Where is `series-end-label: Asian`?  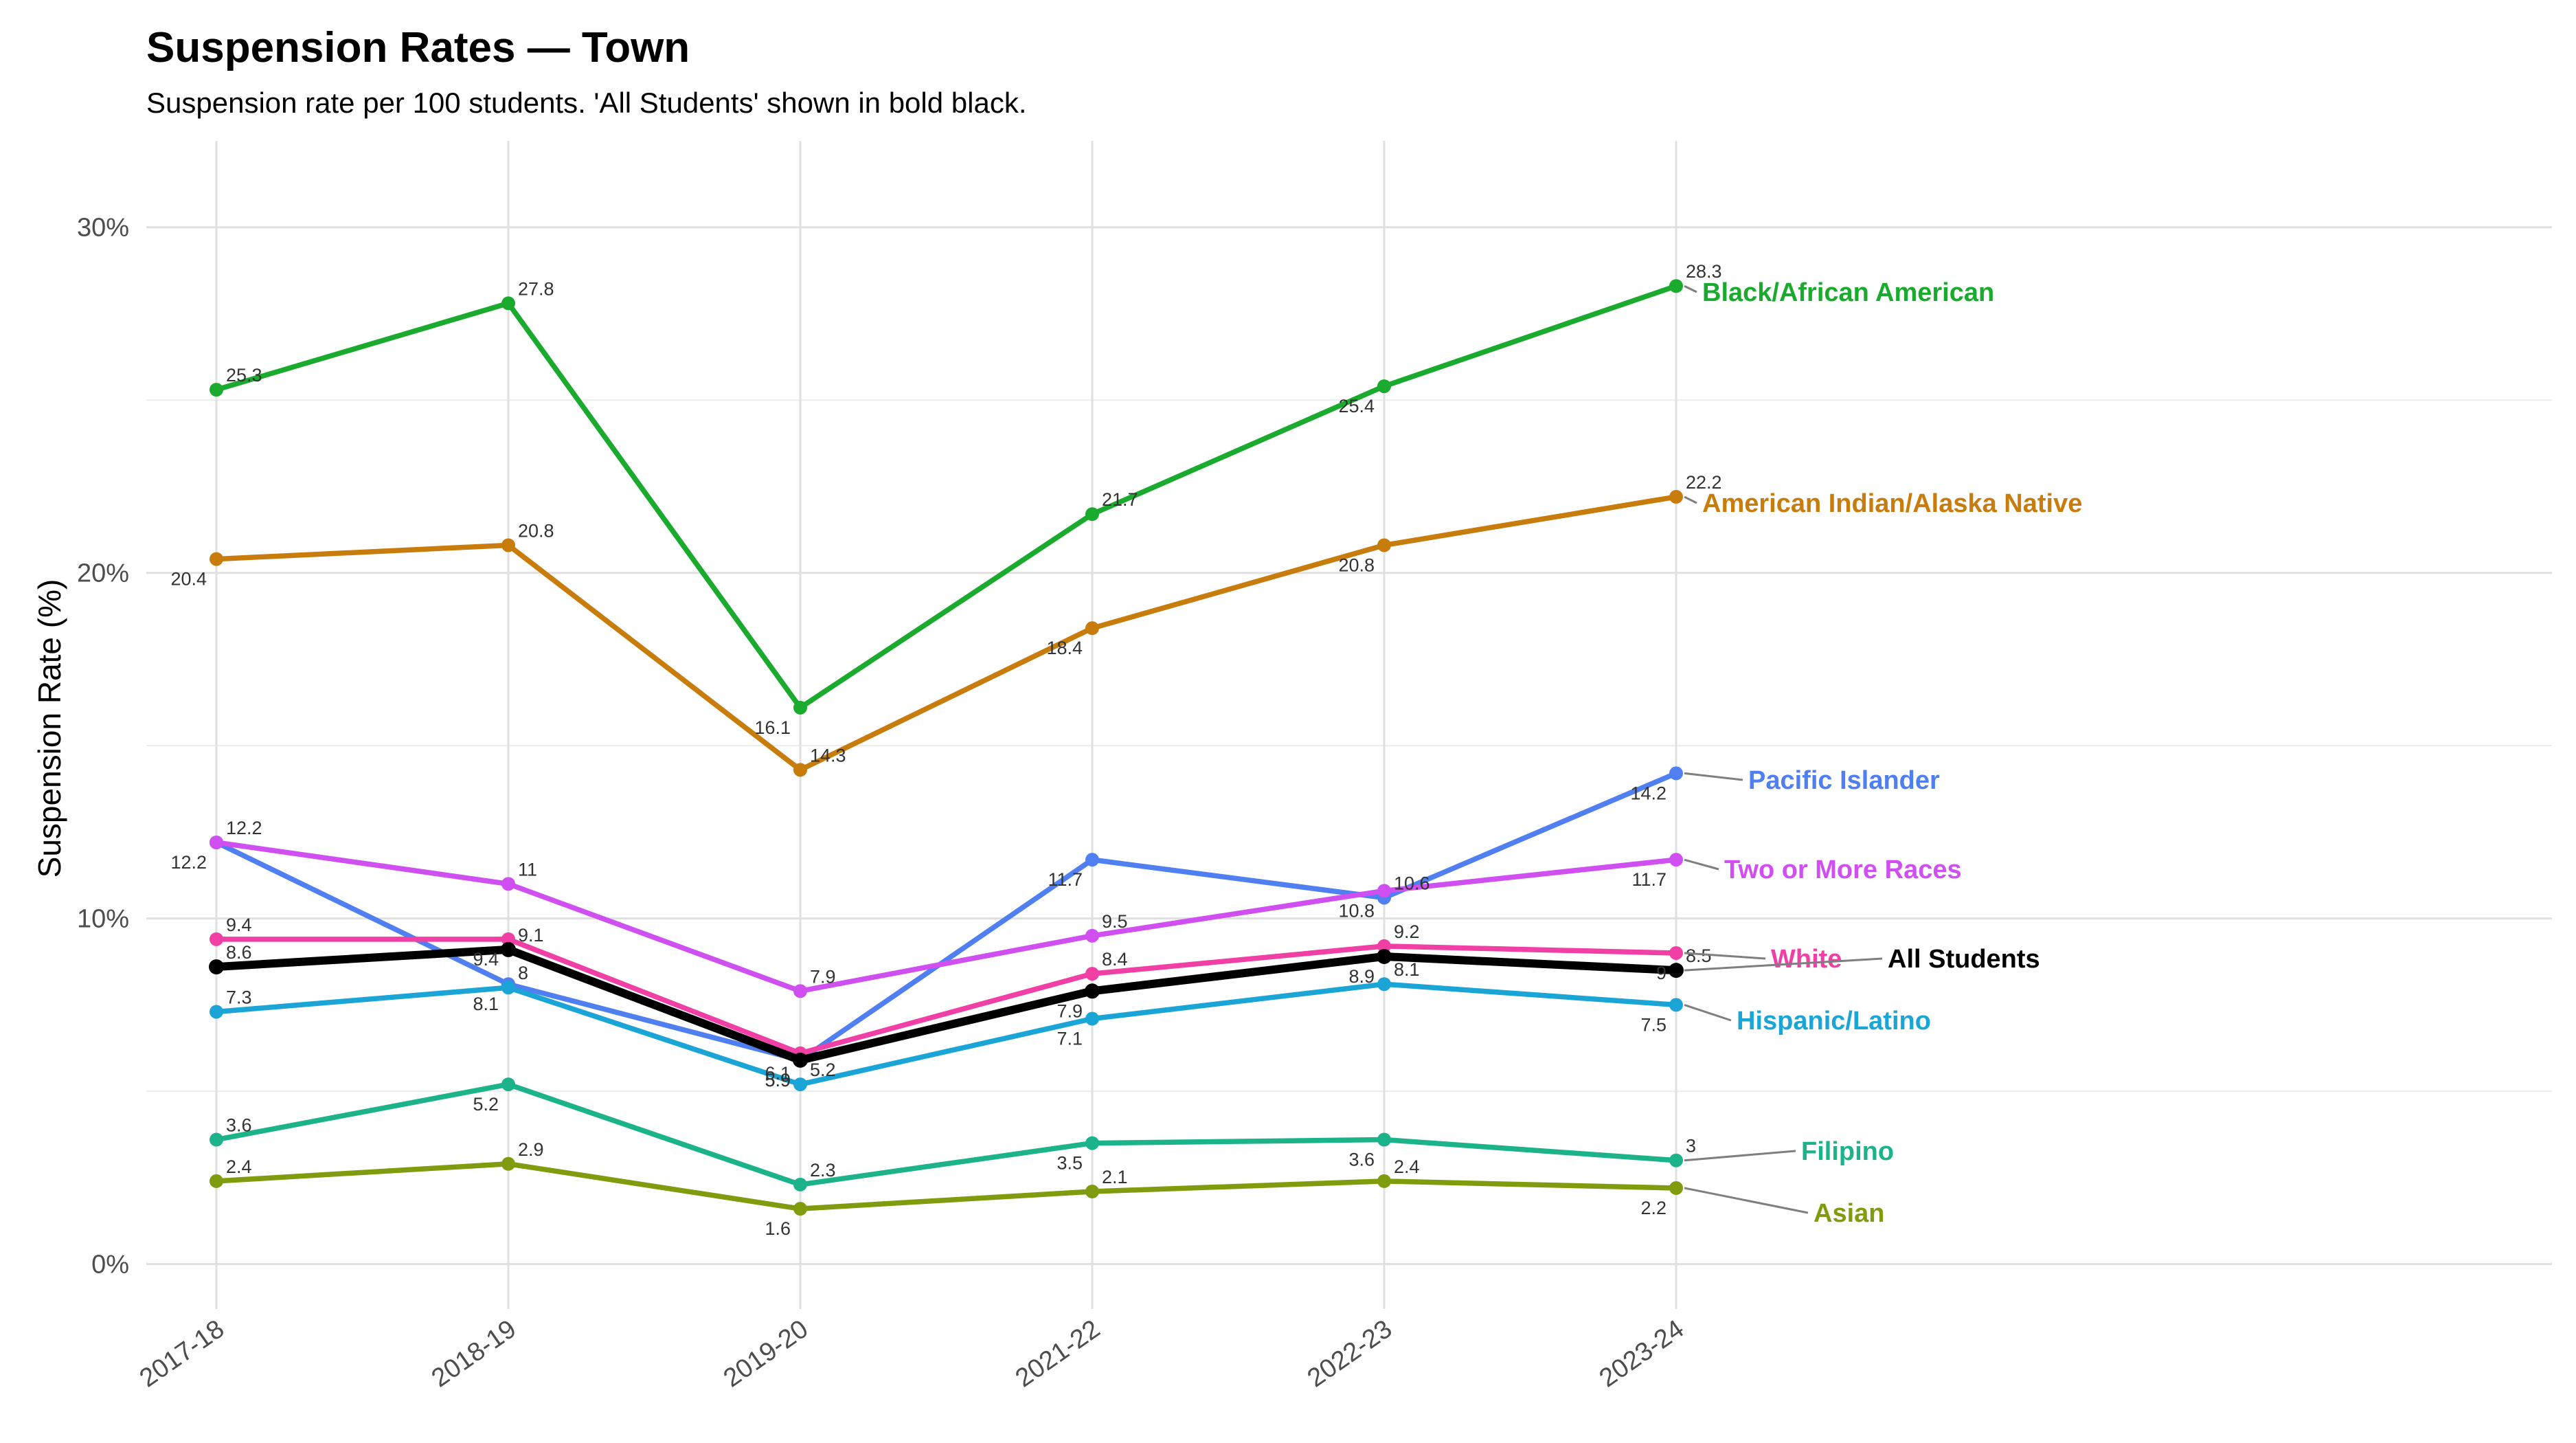
series-end-label: Asian is located at coordinates (1849, 1214).